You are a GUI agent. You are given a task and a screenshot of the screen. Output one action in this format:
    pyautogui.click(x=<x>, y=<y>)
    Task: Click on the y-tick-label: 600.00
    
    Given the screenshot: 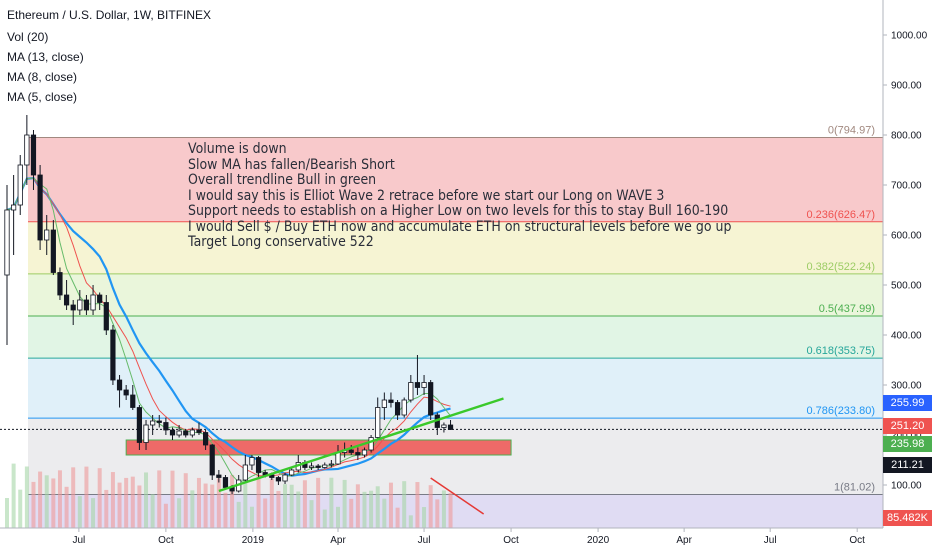 What is the action you would take?
    pyautogui.click(x=906, y=236)
    